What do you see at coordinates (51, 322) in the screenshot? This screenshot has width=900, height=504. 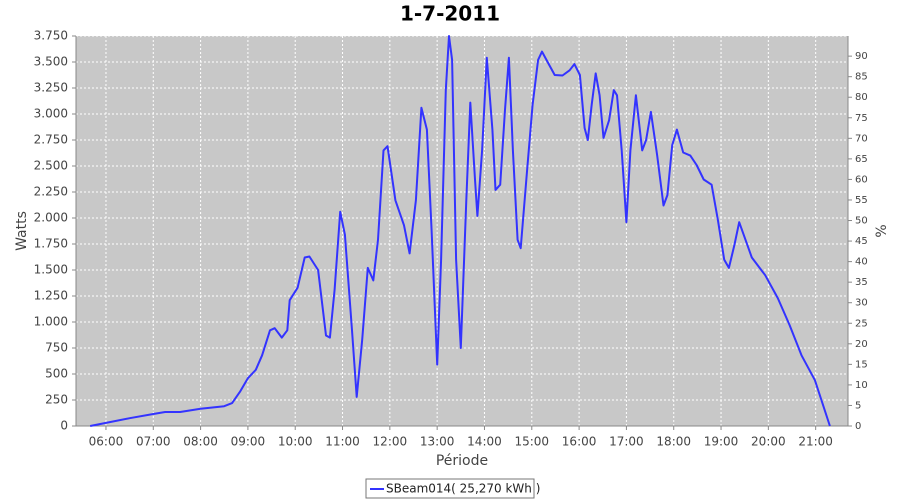 I see `y-tick-label: 1.000` at bounding box center [51, 322].